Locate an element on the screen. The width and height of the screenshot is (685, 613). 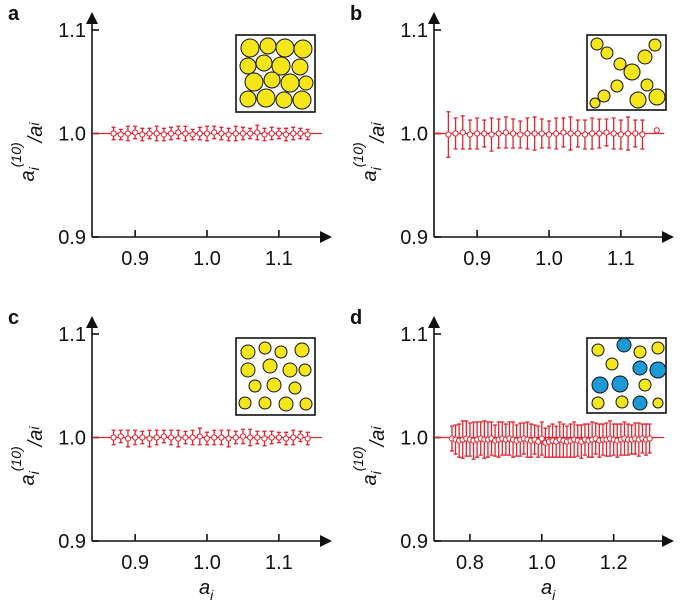
x-axis-label-part: a is located at coordinates (204, 588).